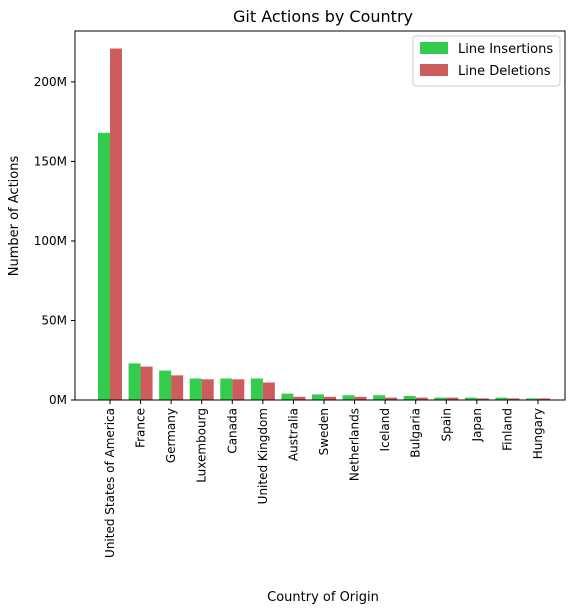  Describe the element at coordinates (446, 425) in the screenshot. I see `x-tick-label: Spain` at that location.